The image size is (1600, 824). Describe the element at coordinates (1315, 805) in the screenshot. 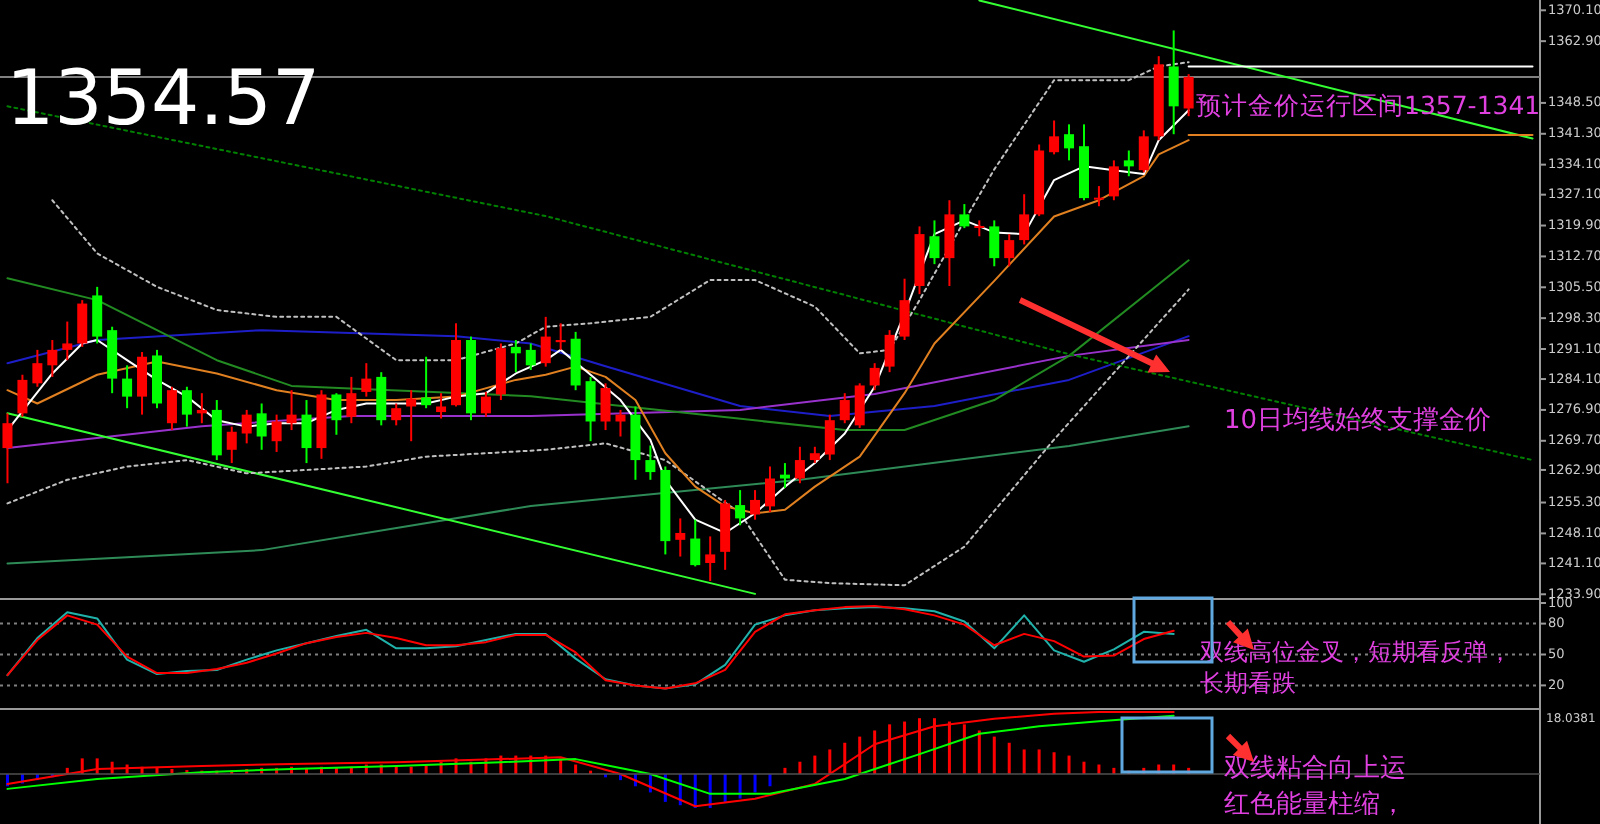

I see `annotation: 红色能量柱缩，` at that location.